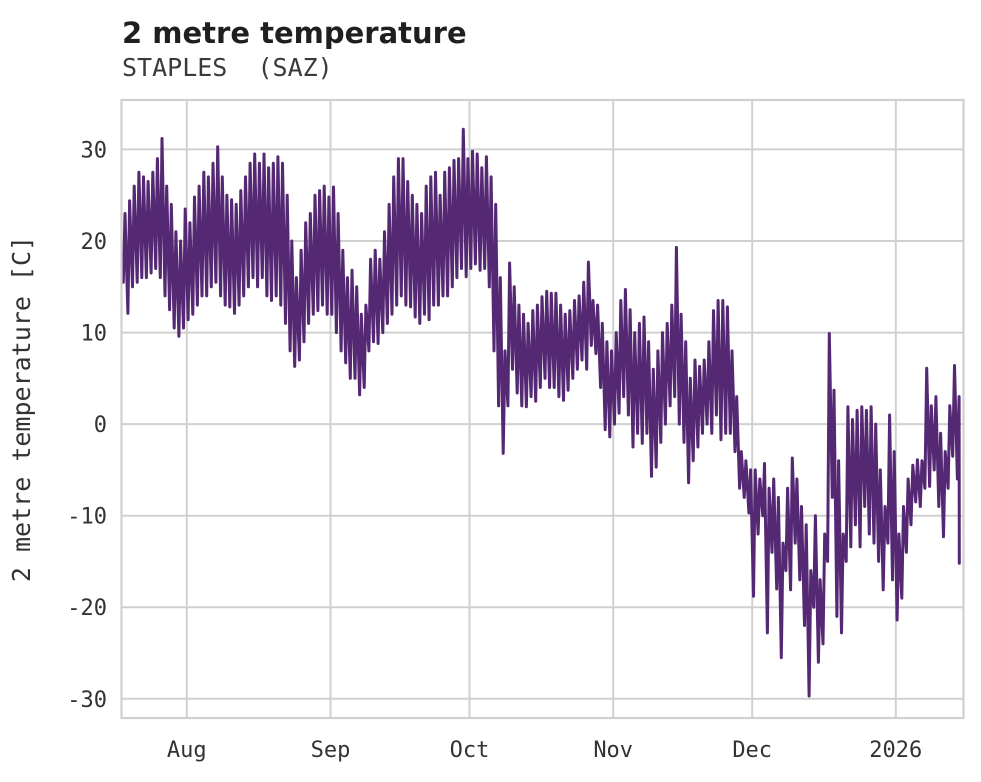 The width and height of the screenshot is (981, 782). What do you see at coordinates (544, 750) in the screenshot?
I see `x-axis-tick-labels: Aug Sep Oct Nov Dec 2026` at bounding box center [544, 750].